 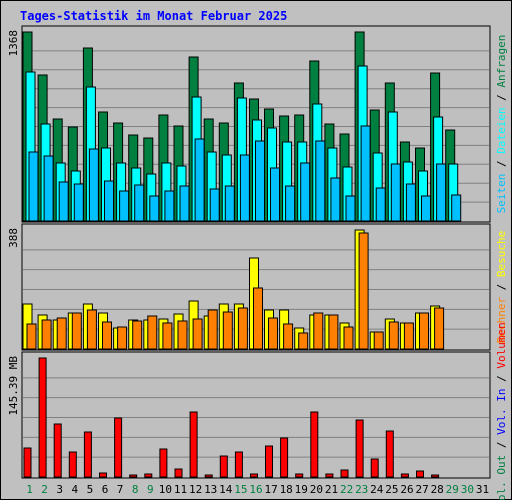 I want to click on x-tick-label-day-5: 5, so click(x=90, y=489).